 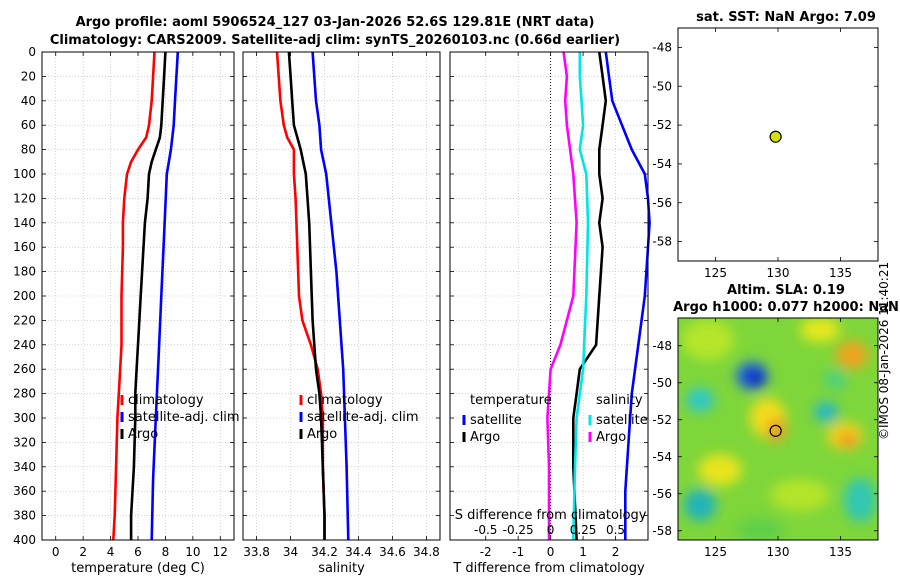 I want to click on x-axis-label: T difference from climatology, so click(x=548, y=568).